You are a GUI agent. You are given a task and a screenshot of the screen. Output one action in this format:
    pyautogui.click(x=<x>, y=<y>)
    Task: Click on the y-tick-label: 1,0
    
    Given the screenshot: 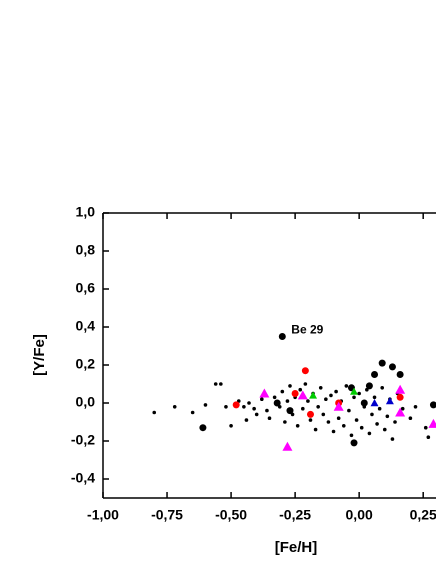 What is the action you would take?
    pyautogui.click(x=86, y=212)
    